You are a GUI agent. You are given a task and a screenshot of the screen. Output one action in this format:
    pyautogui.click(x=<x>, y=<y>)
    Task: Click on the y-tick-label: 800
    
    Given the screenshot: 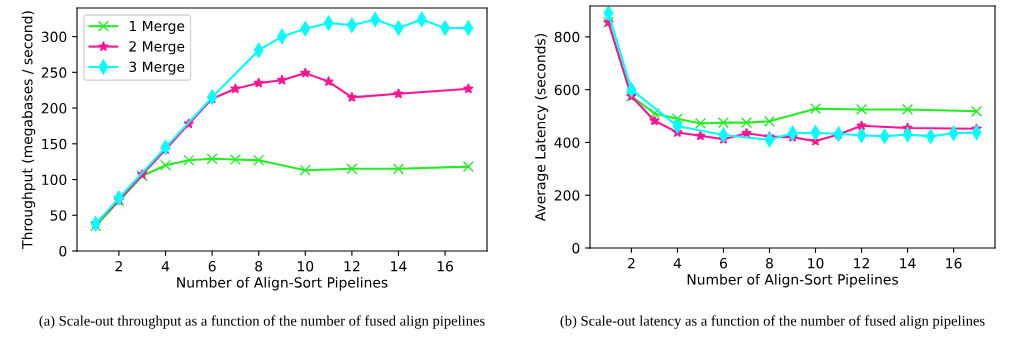 What is the action you would take?
    pyautogui.click(x=567, y=37)
    